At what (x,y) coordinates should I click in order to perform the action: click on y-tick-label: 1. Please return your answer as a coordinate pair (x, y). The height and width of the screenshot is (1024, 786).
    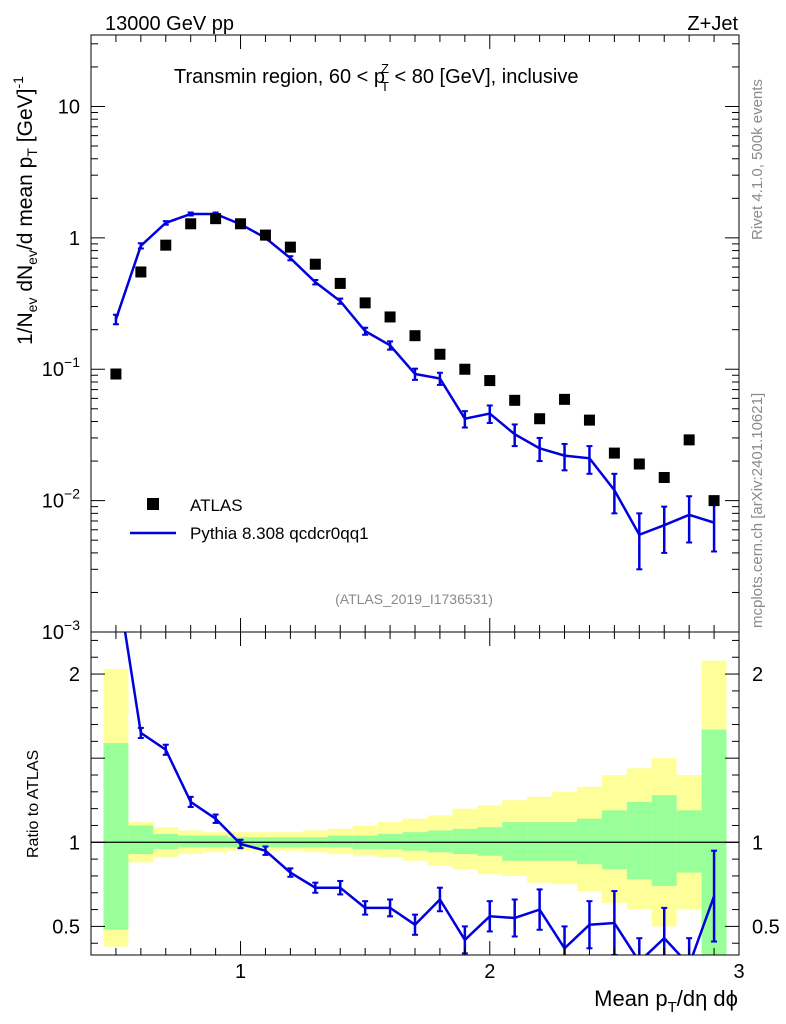
    Looking at the image, I should click on (74, 239).